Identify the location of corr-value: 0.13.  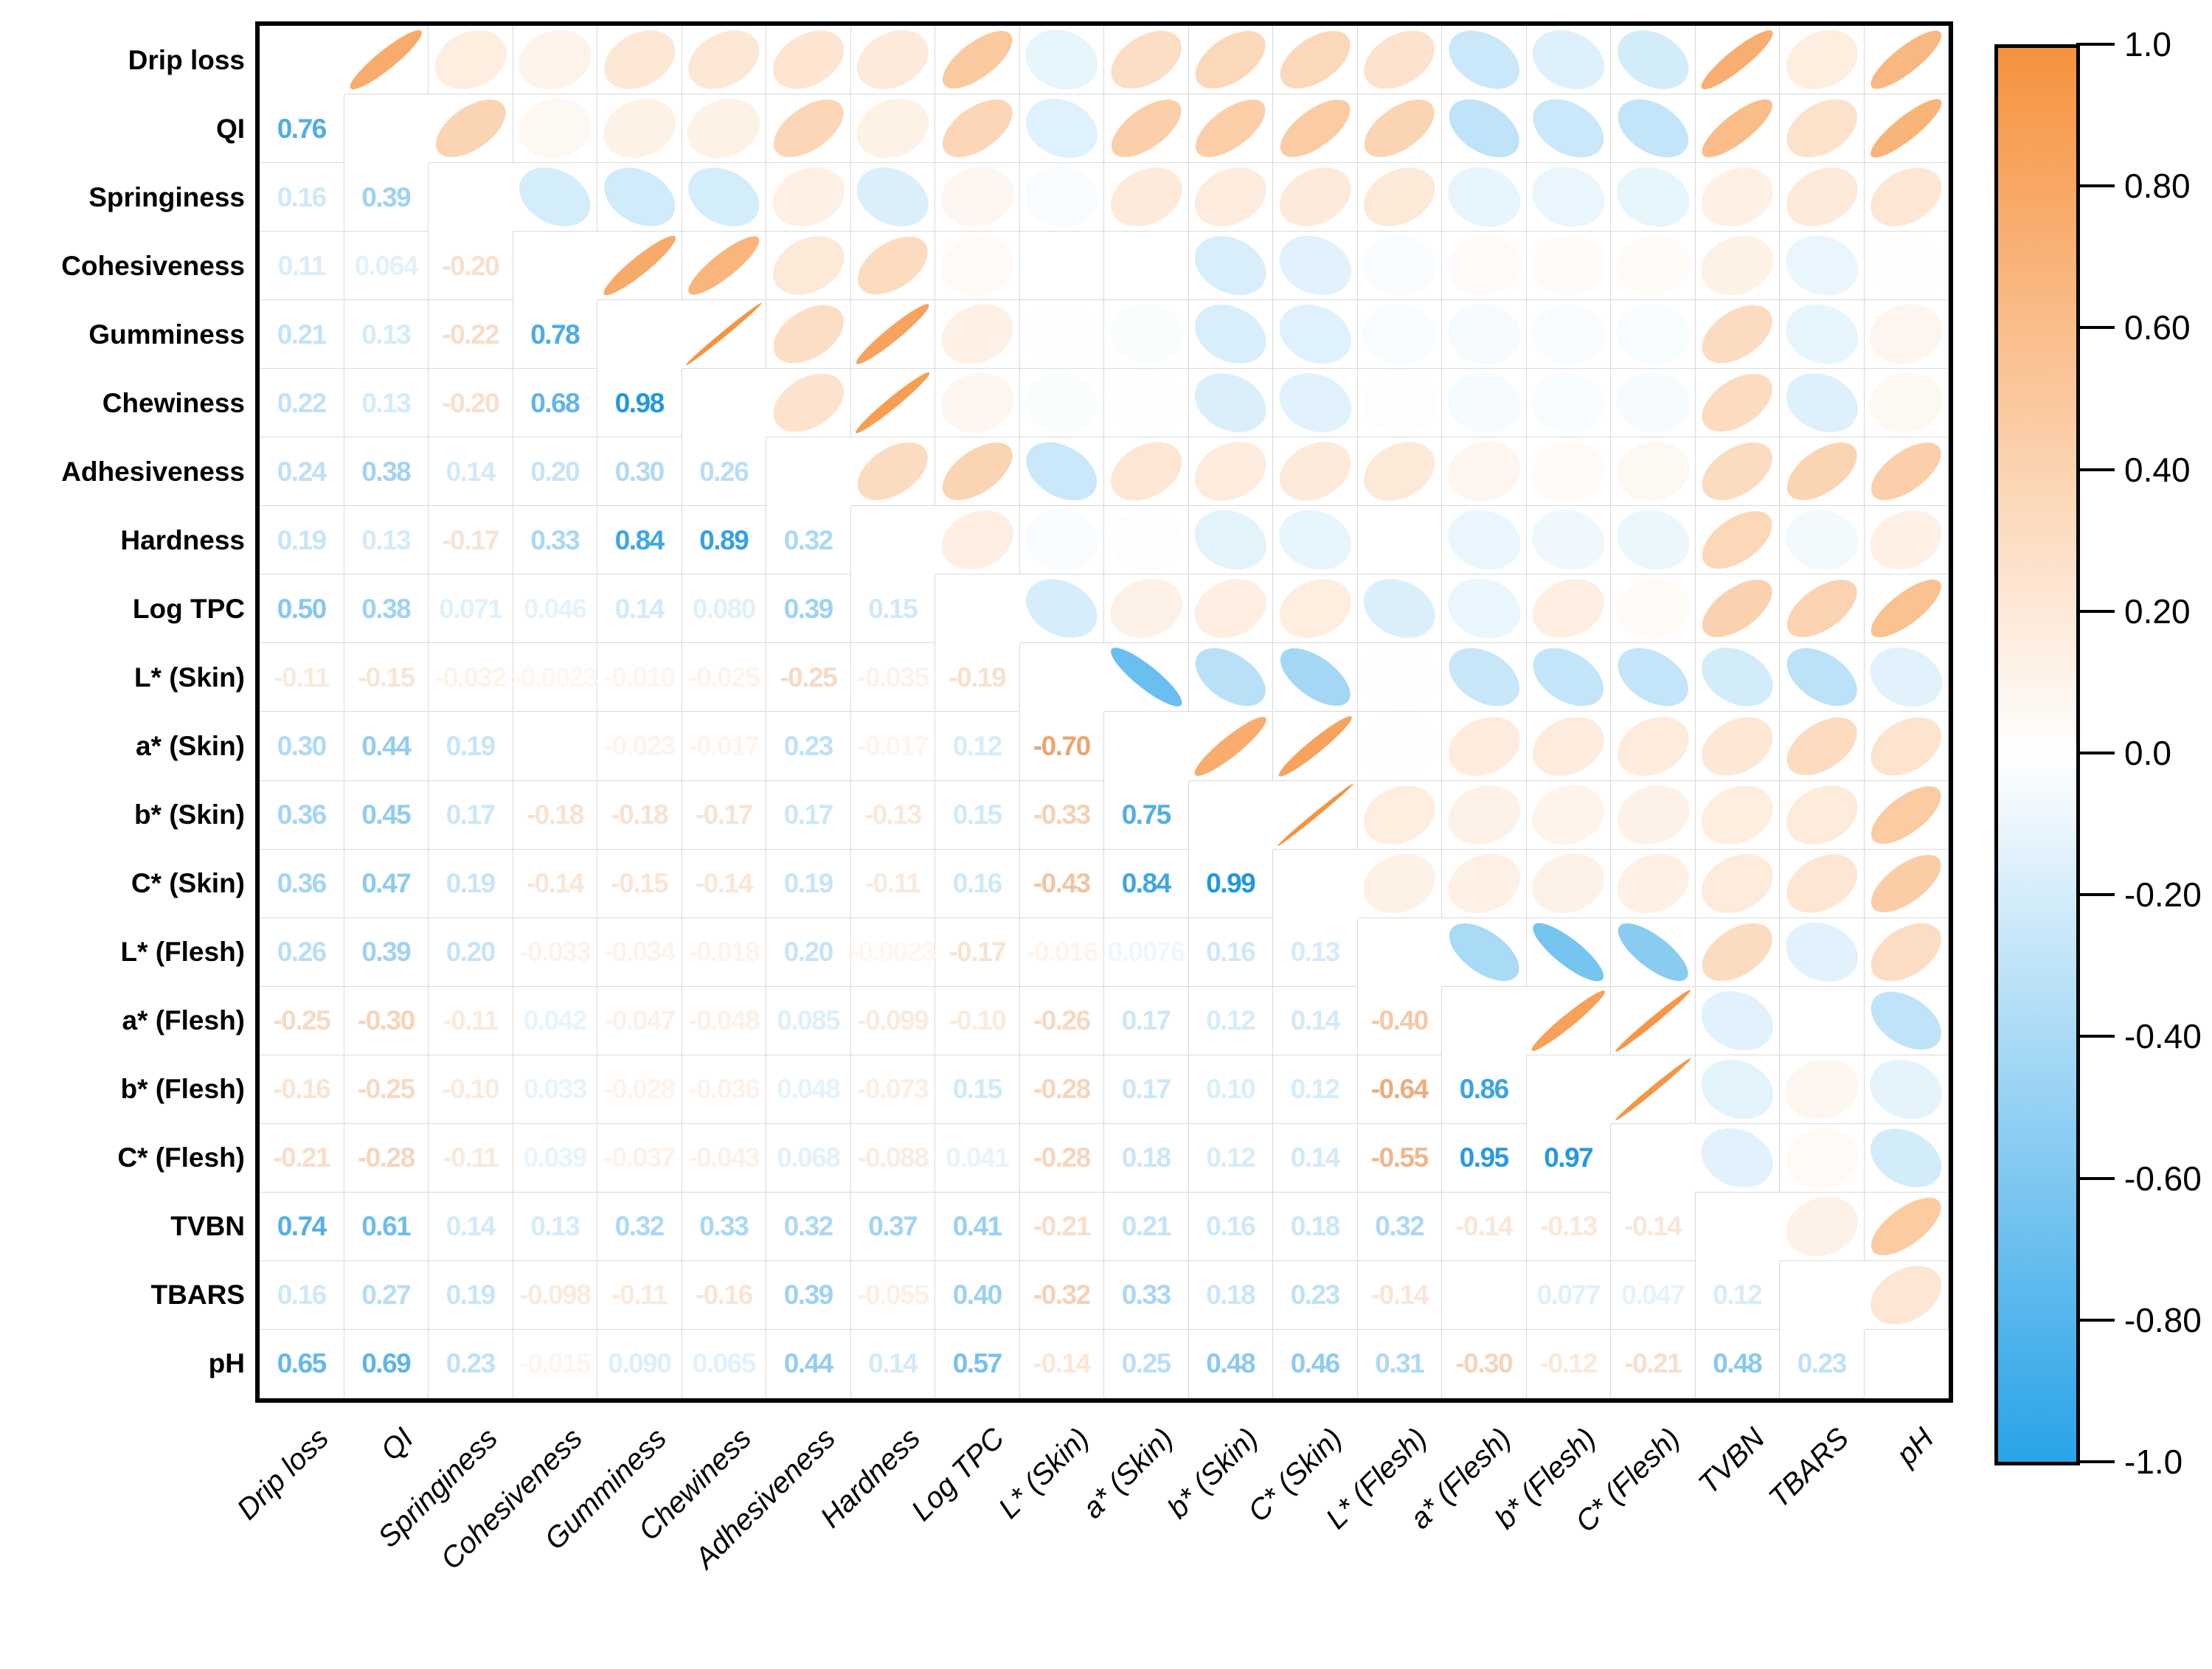
(386, 334).